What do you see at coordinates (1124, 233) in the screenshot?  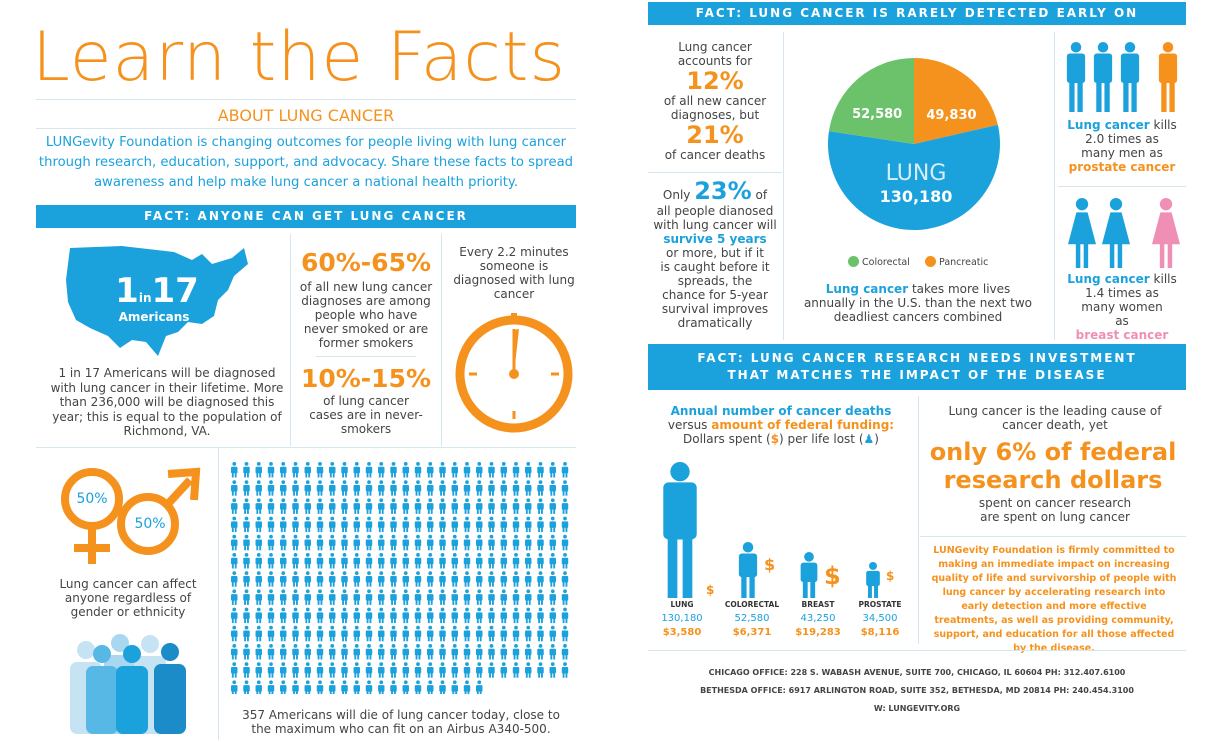 I see `women-icon` at bounding box center [1124, 233].